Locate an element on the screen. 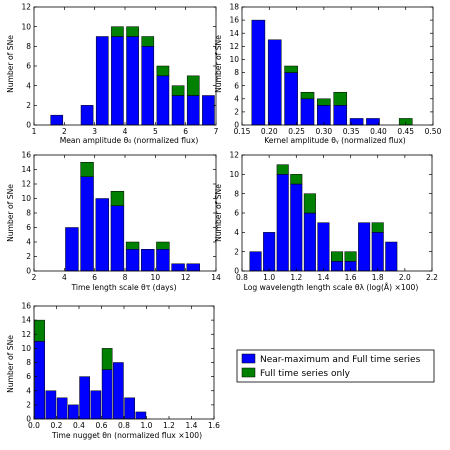 The height and width of the screenshot is (450, 450). x-tick-label: 5 is located at coordinates (155, 131).